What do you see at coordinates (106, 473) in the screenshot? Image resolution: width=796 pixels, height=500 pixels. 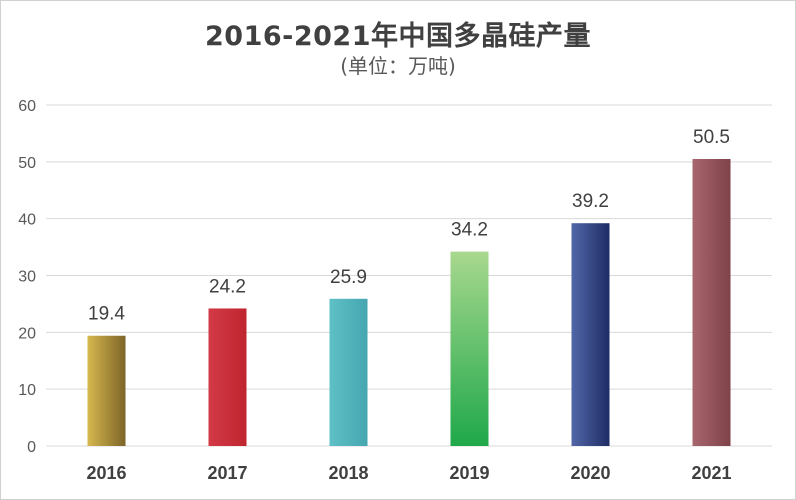 I see `x-tick-label-2016: 2016` at bounding box center [106, 473].